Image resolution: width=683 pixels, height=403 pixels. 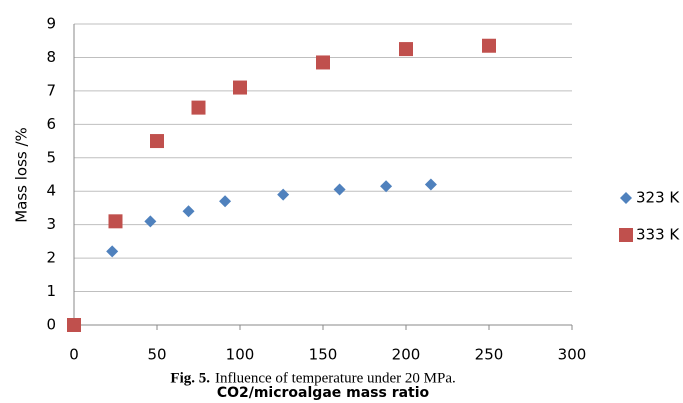 I want to click on y-tick-label: 9, so click(x=51, y=24).